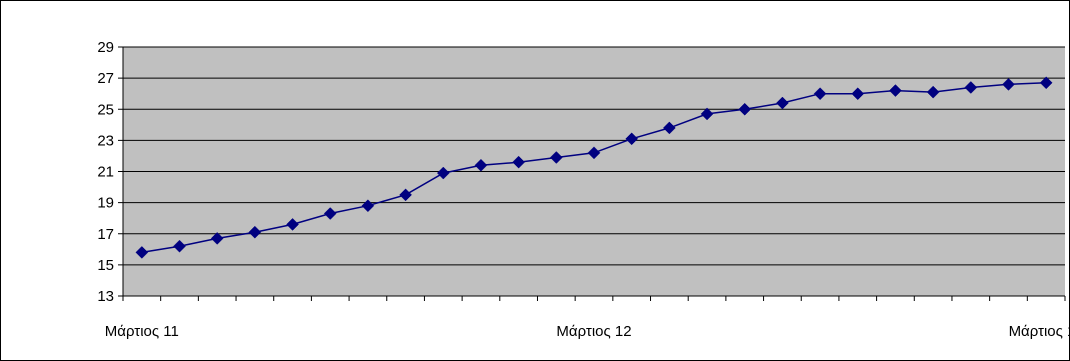 This screenshot has width=1070, height=361. Describe the element at coordinates (142, 331) in the screenshot. I see `x-tick-label: Μάρτιος 11` at that location.